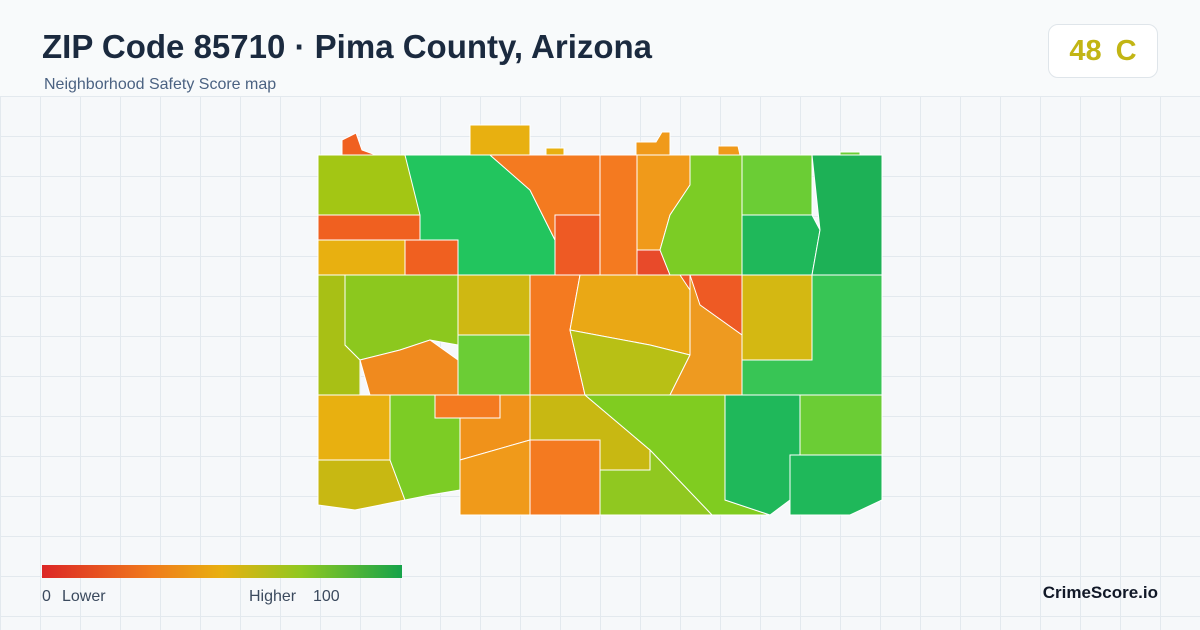 This screenshot has height=630, width=1200. What do you see at coordinates (84, 596) in the screenshot?
I see `legend-min-label: Lower` at bounding box center [84, 596].